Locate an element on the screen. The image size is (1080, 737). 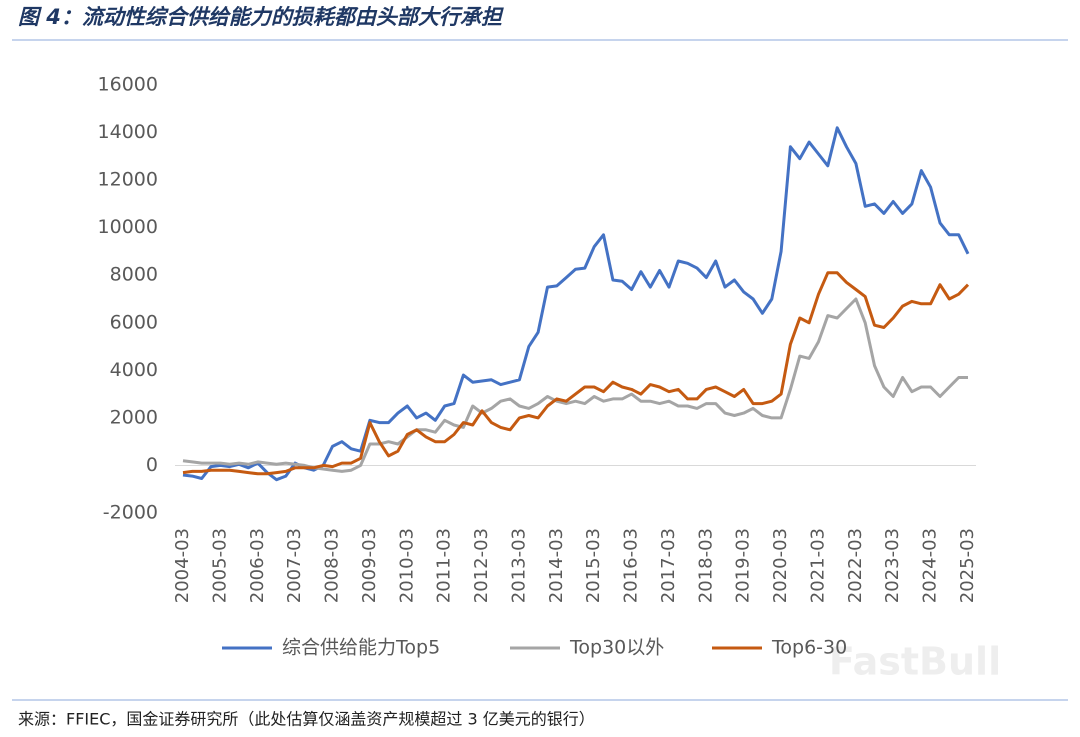
legend-label: Top30以外 is located at coordinates (616, 648).